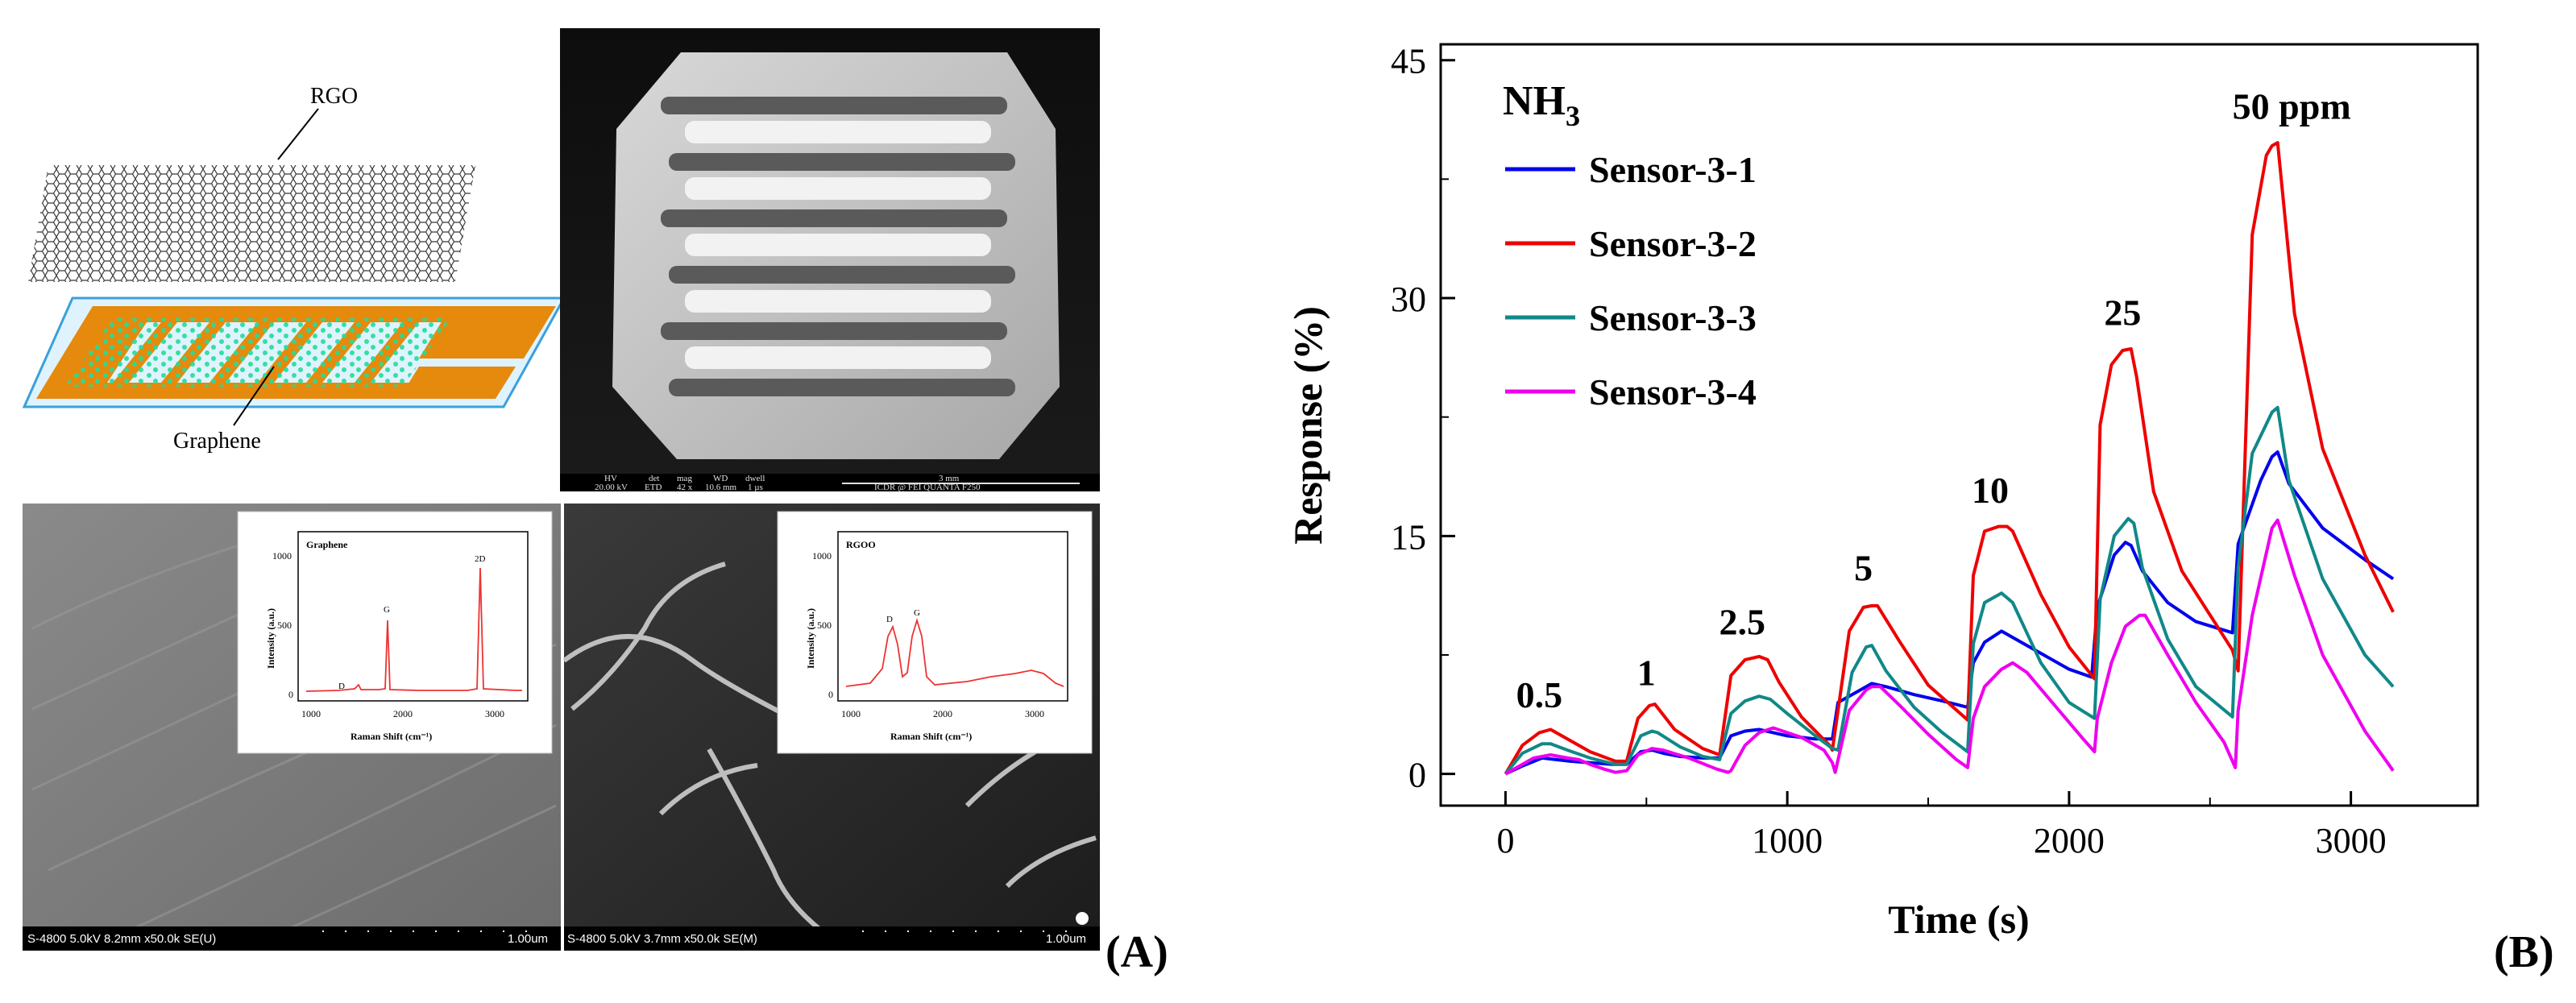 The width and height of the screenshot is (2576, 1003). What do you see at coordinates (2122, 312) in the screenshot?
I see `concentration-label: 25` at bounding box center [2122, 312].